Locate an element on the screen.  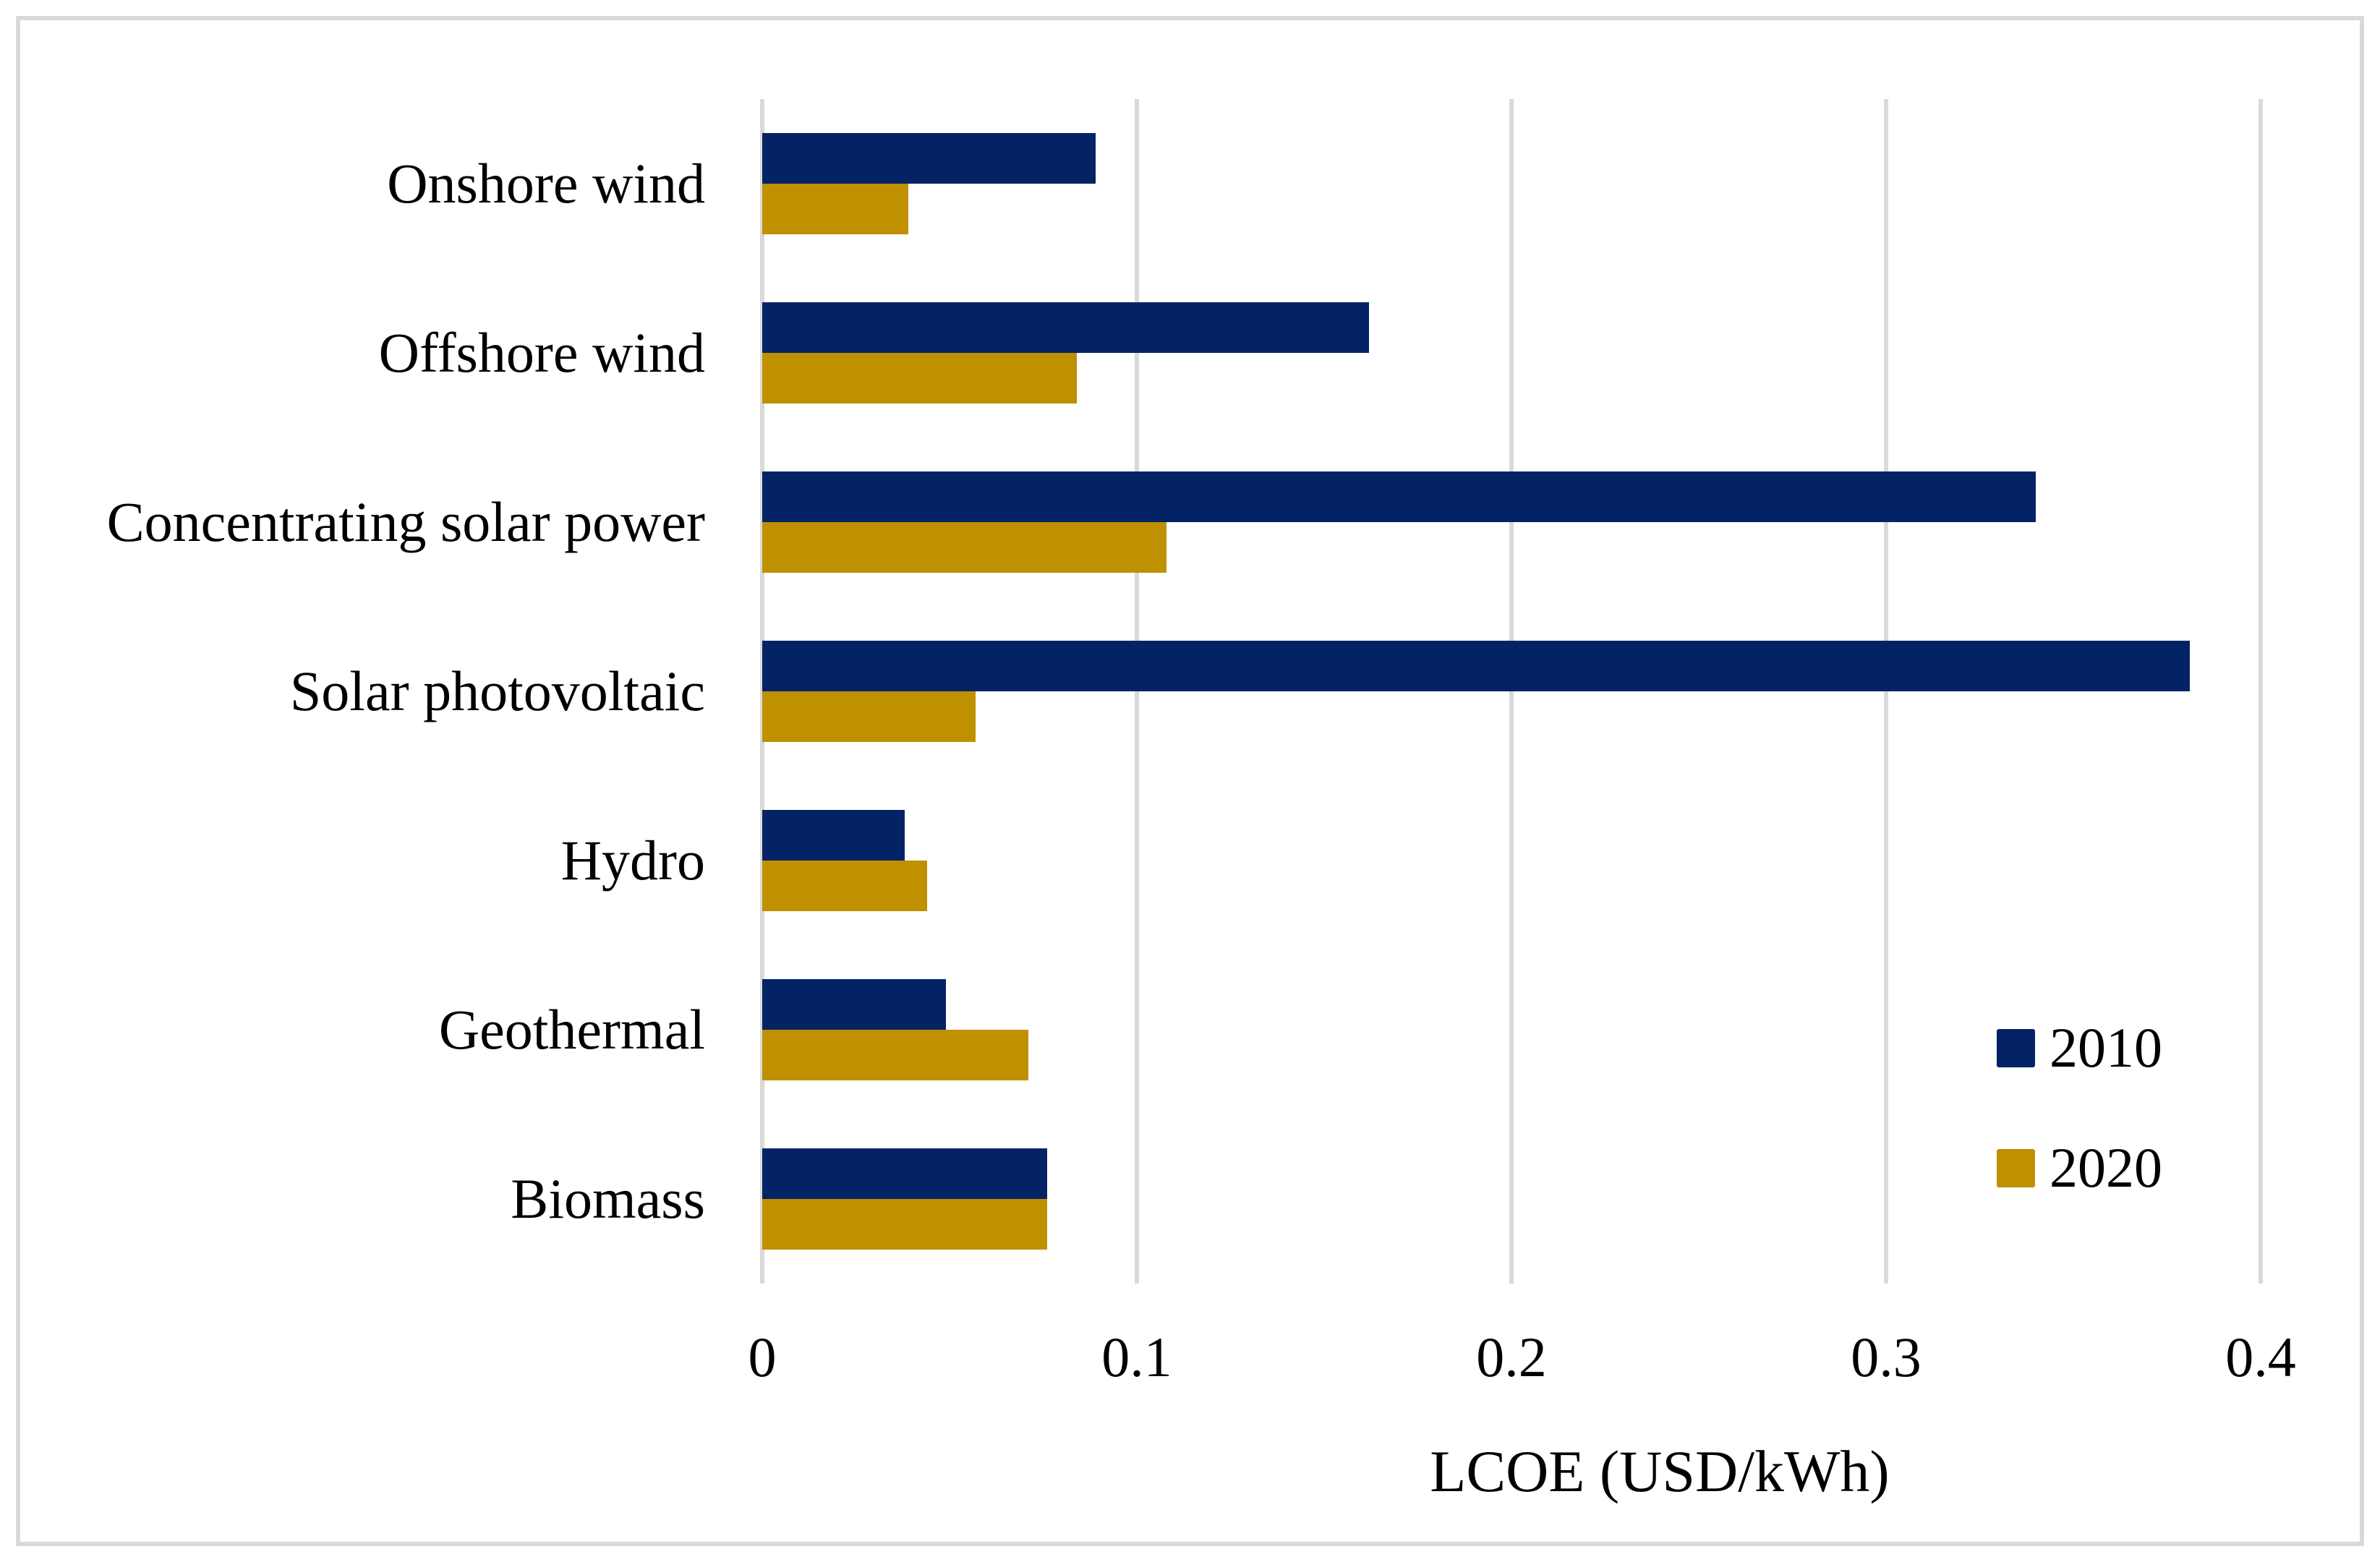
bar-2020-onshore-wind is located at coordinates (835, 209).